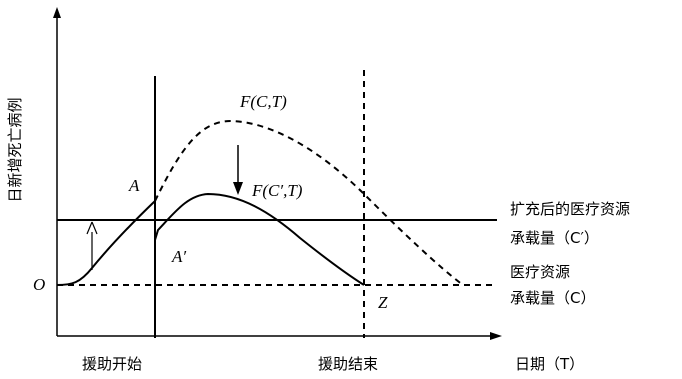 The width and height of the screenshot is (682, 379). Describe the element at coordinates (259, 239) in the screenshot. I see `curve-expanded` at that location.